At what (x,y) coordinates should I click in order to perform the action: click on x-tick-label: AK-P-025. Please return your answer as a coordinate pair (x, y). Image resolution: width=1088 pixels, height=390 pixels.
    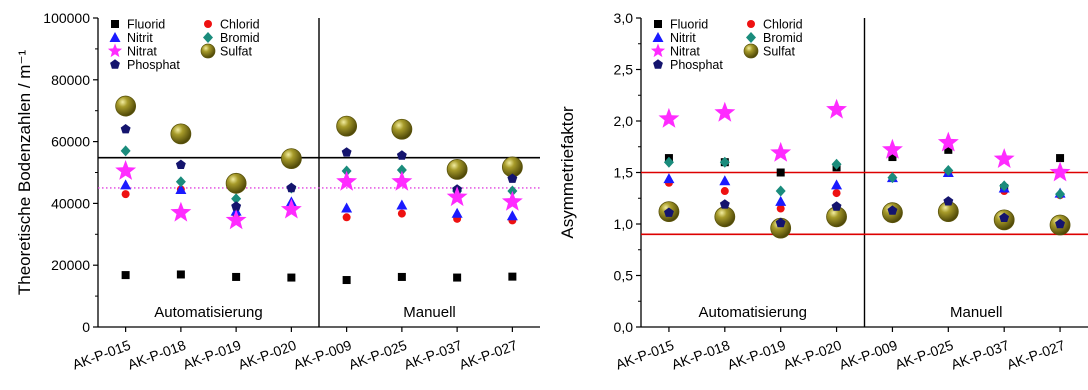
    Looking at the image, I should click on (377, 355).